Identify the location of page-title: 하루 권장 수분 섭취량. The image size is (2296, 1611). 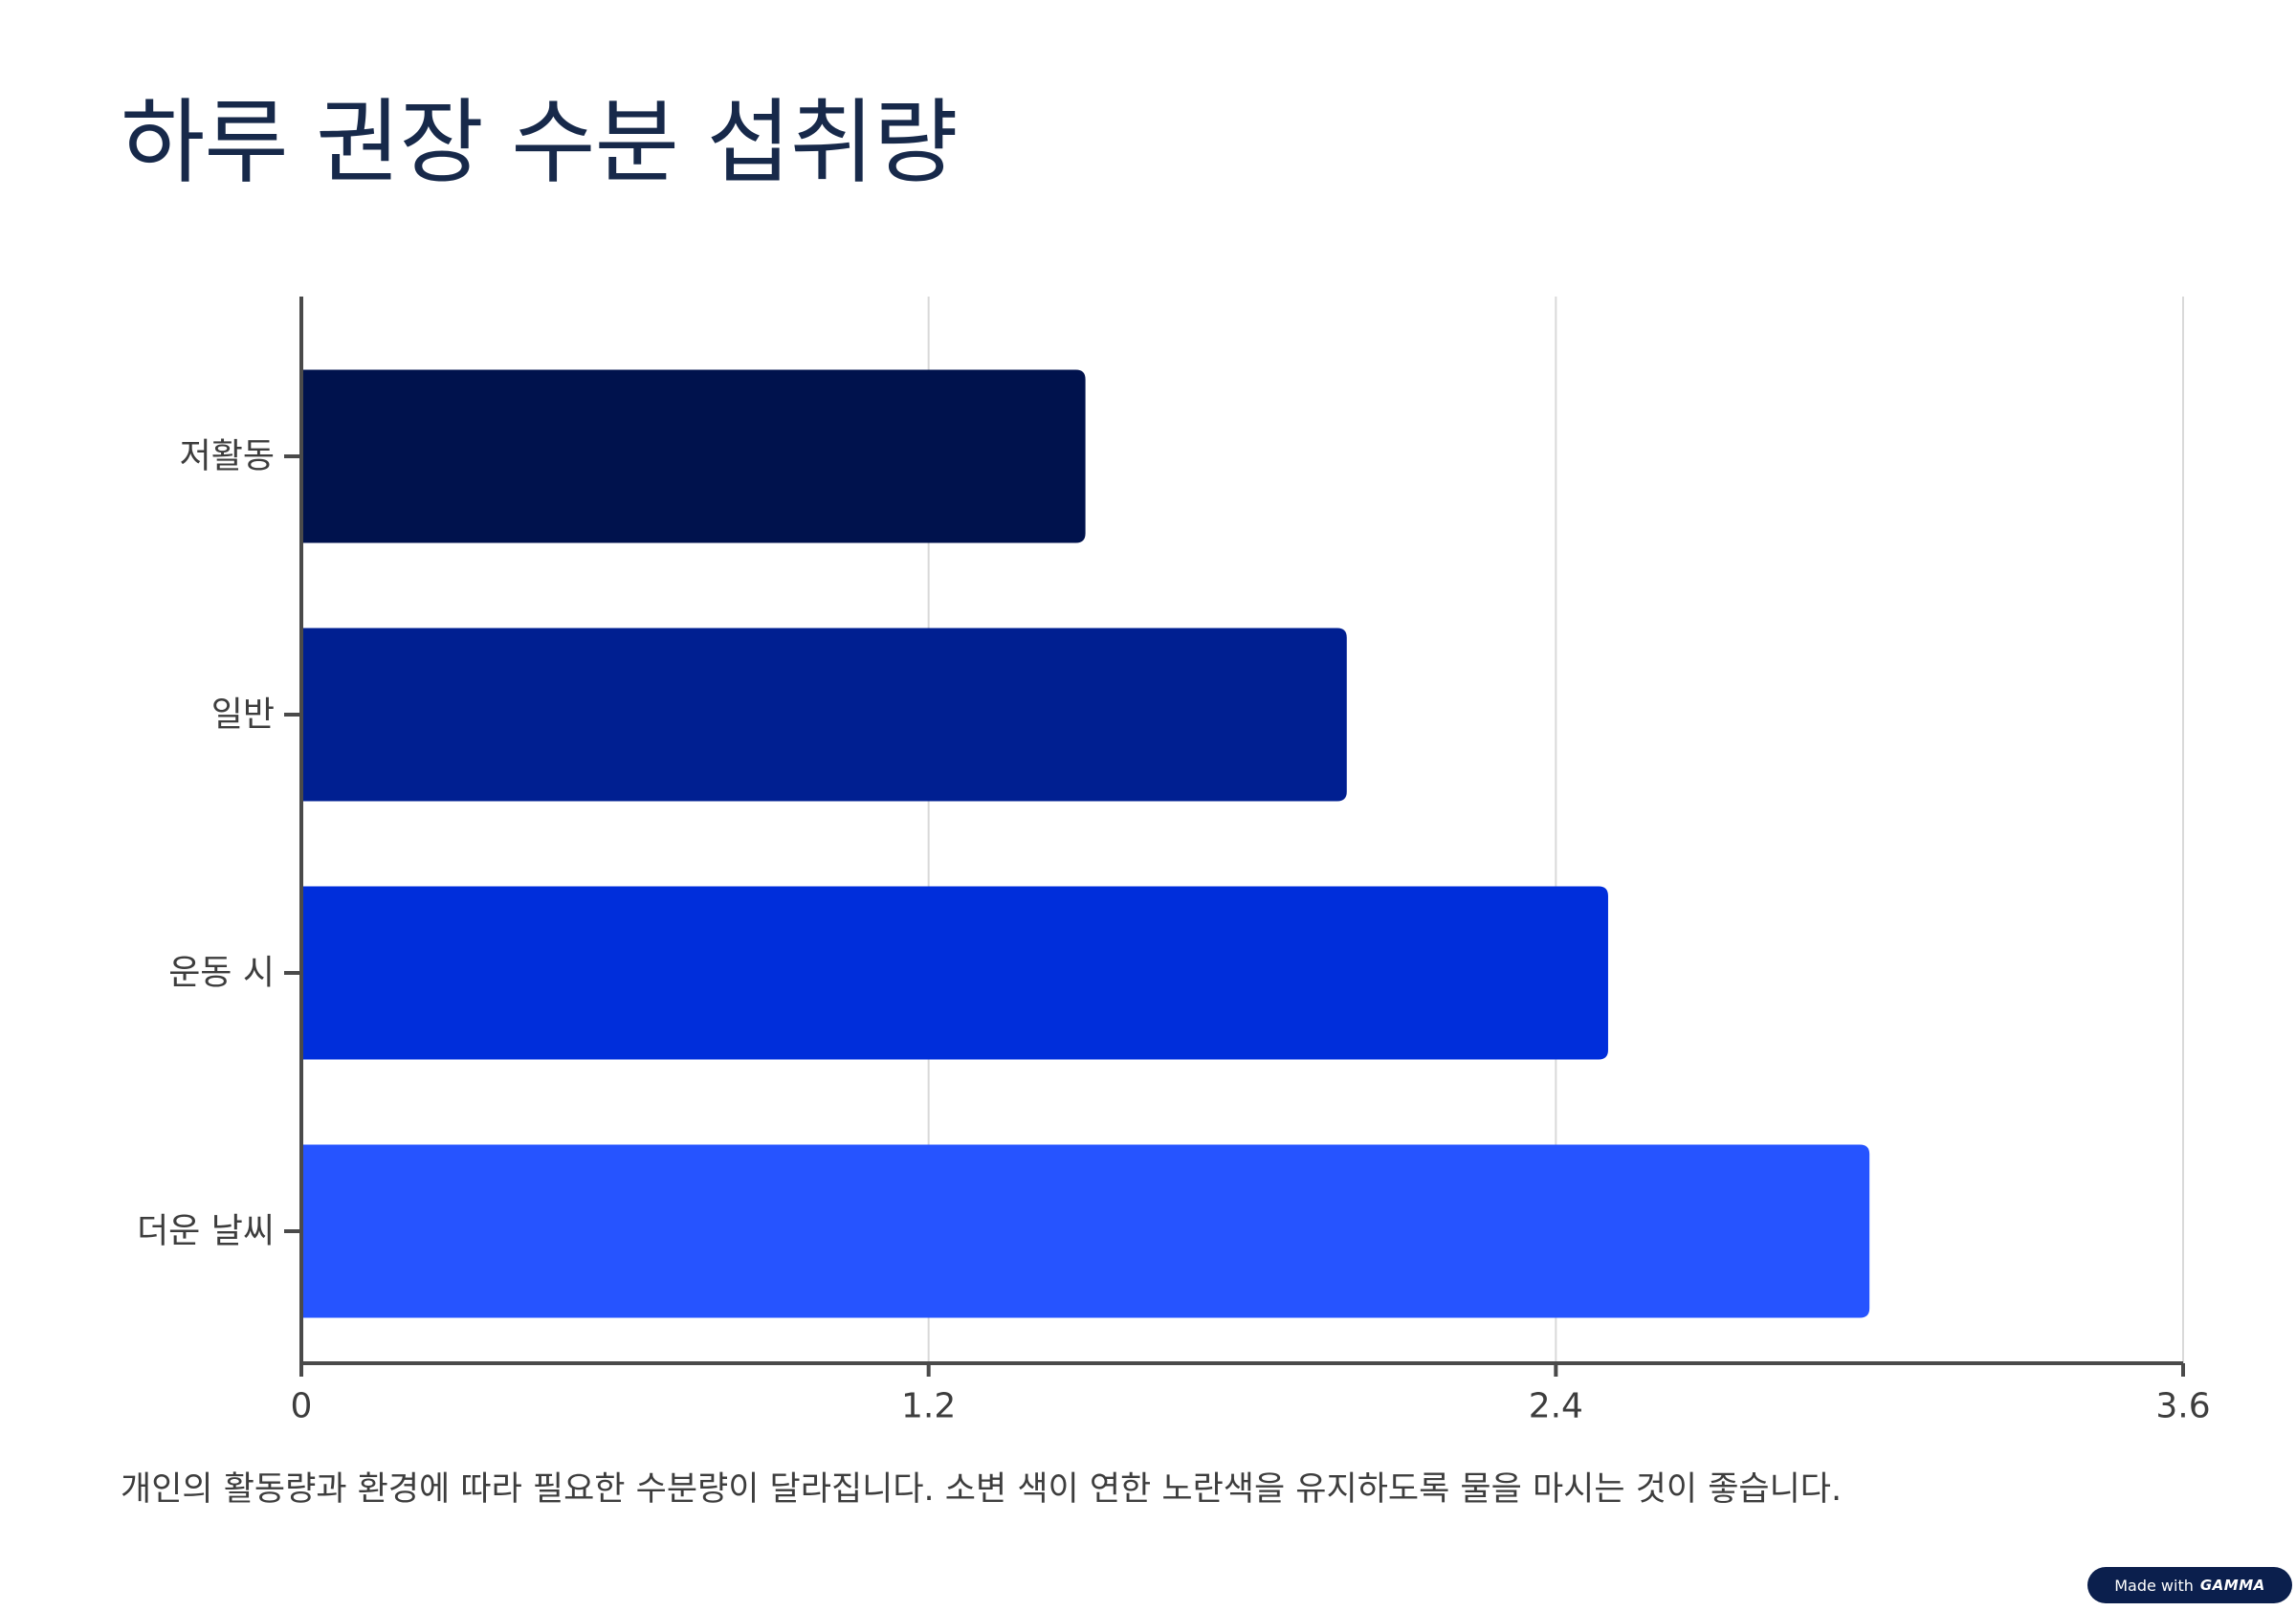
(539, 142).